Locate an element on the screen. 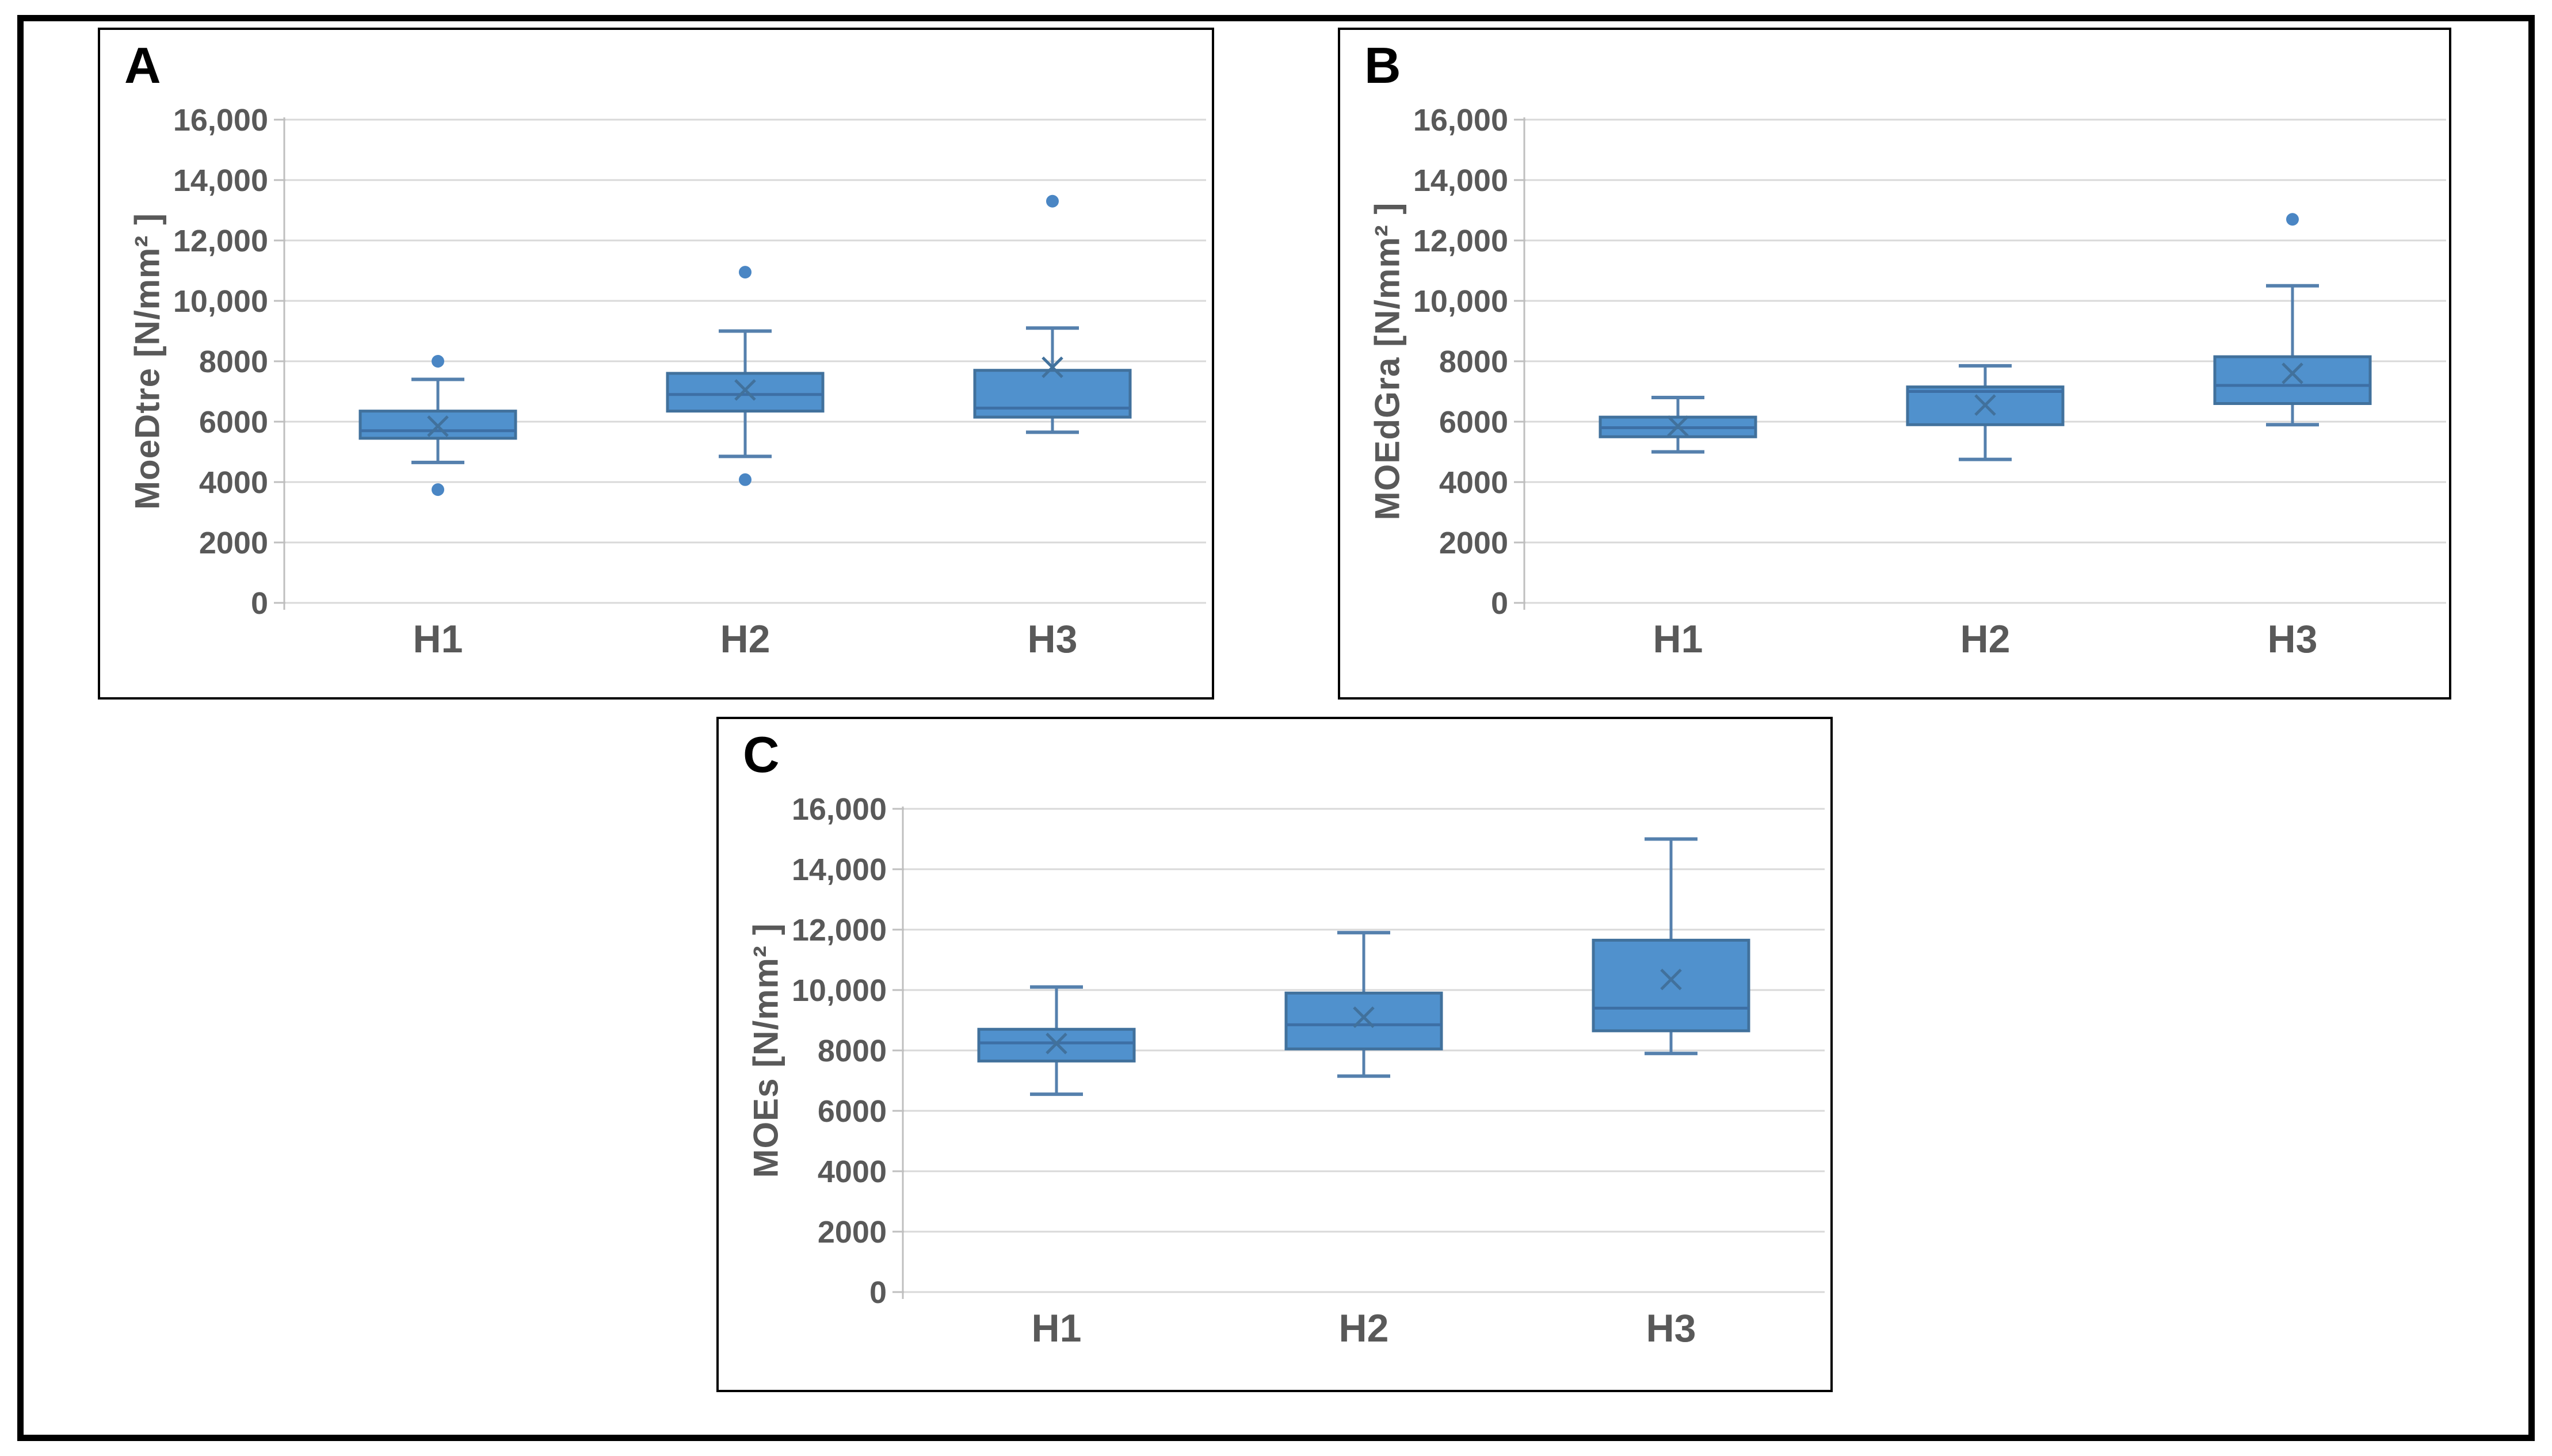 The width and height of the screenshot is (2552, 1456). panel-a-letter: A is located at coordinates (142, 65).